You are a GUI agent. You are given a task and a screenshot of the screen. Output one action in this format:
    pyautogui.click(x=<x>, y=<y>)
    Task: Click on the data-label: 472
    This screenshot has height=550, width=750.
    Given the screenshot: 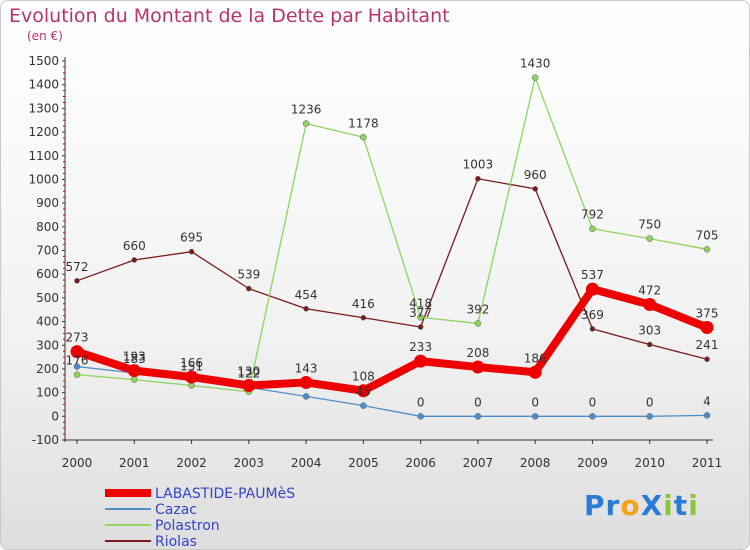 What is the action you would take?
    pyautogui.click(x=649, y=291)
    